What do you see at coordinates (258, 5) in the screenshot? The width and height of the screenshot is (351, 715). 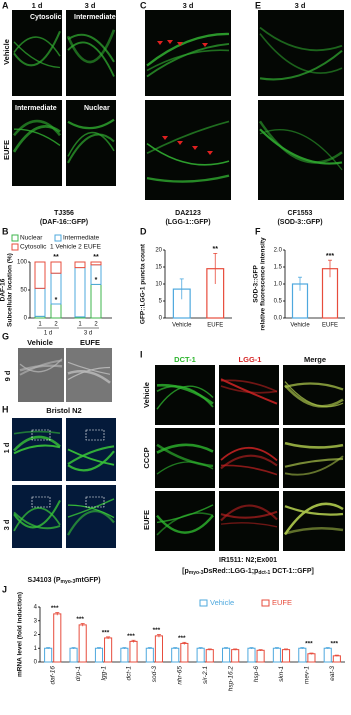 I see `panel-label: E` at bounding box center [258, 5].